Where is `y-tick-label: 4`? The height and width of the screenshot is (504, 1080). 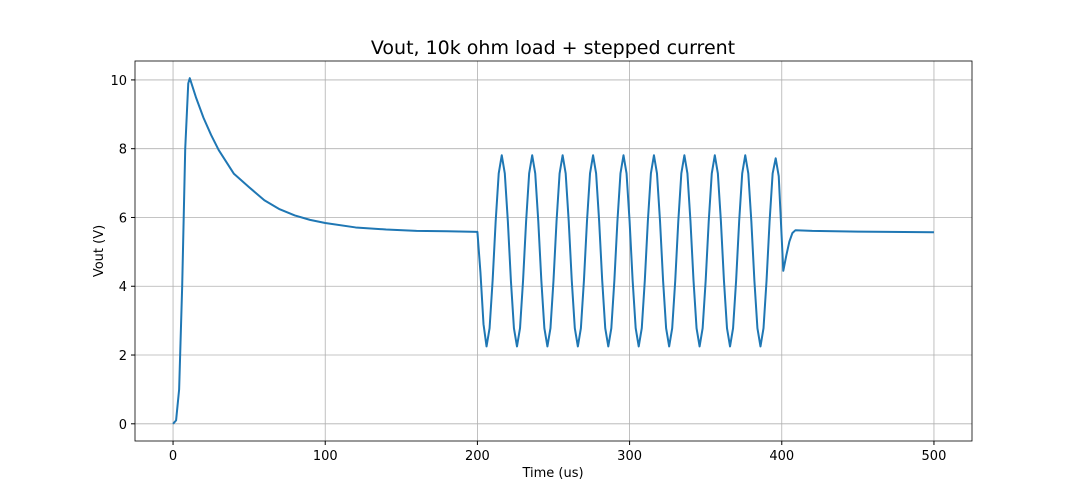 y-tick-label: 4 is located at coordinates (123, 287).